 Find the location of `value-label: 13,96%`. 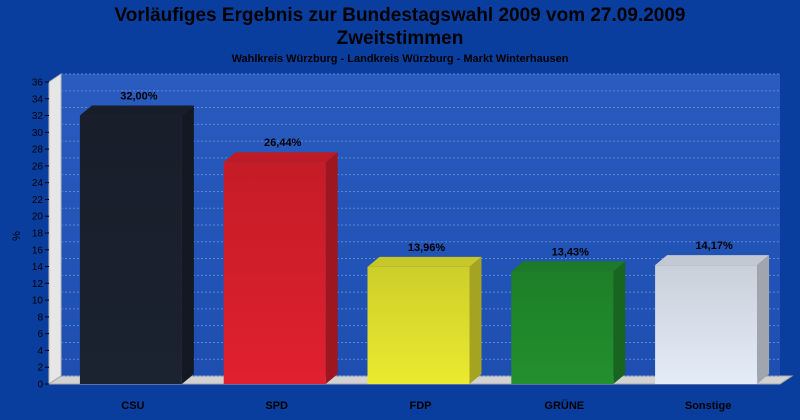

value-label: 13,96% is located at coordinates (427, 248).